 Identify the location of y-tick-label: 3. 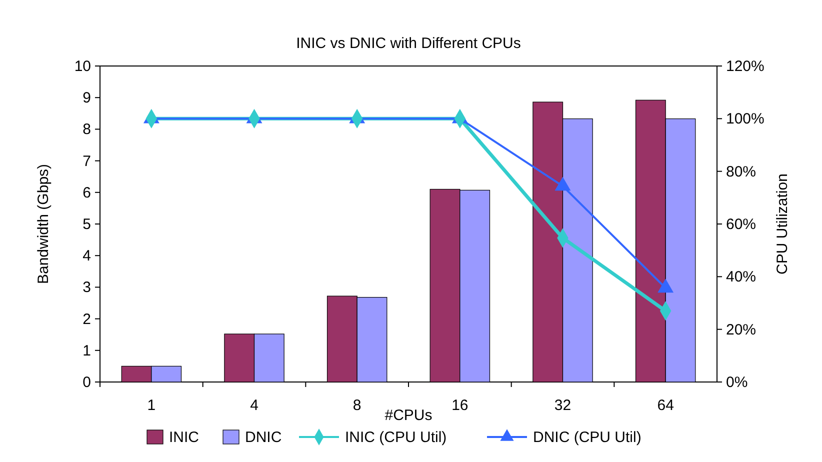
(86, 287).